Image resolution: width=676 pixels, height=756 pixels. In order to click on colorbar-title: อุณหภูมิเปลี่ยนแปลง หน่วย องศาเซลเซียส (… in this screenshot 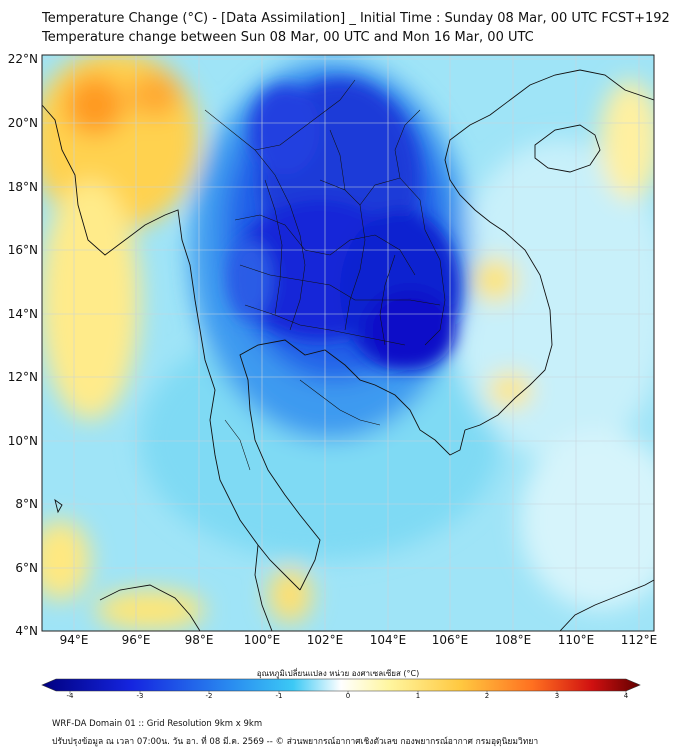, I will do `click(338, 673)`.